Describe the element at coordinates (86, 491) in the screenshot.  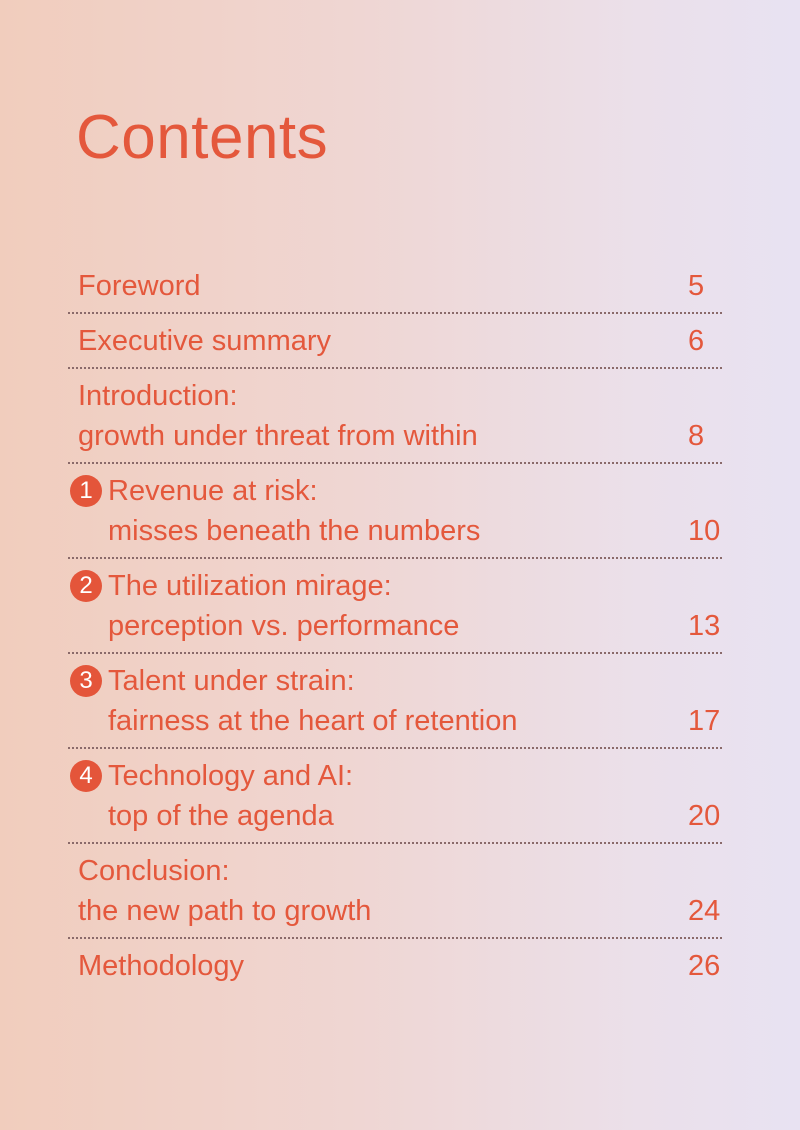
I see `section-number: 1` at that location.